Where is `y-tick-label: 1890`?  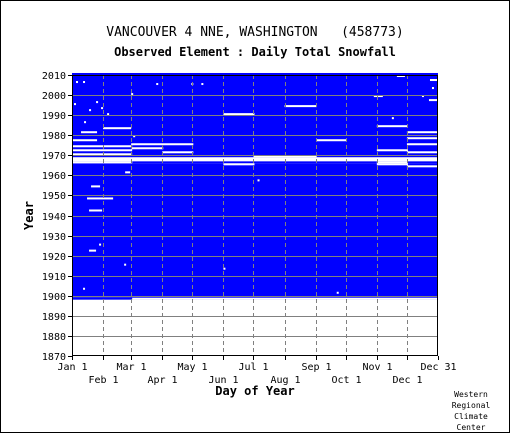 y-tick-label: 1890 is located at coordinates (54, 317).